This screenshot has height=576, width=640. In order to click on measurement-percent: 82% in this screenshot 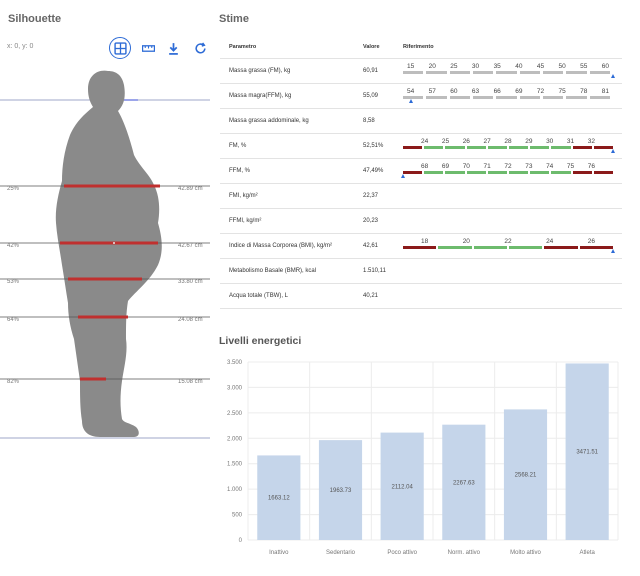, I will do `click(13, 382)`.